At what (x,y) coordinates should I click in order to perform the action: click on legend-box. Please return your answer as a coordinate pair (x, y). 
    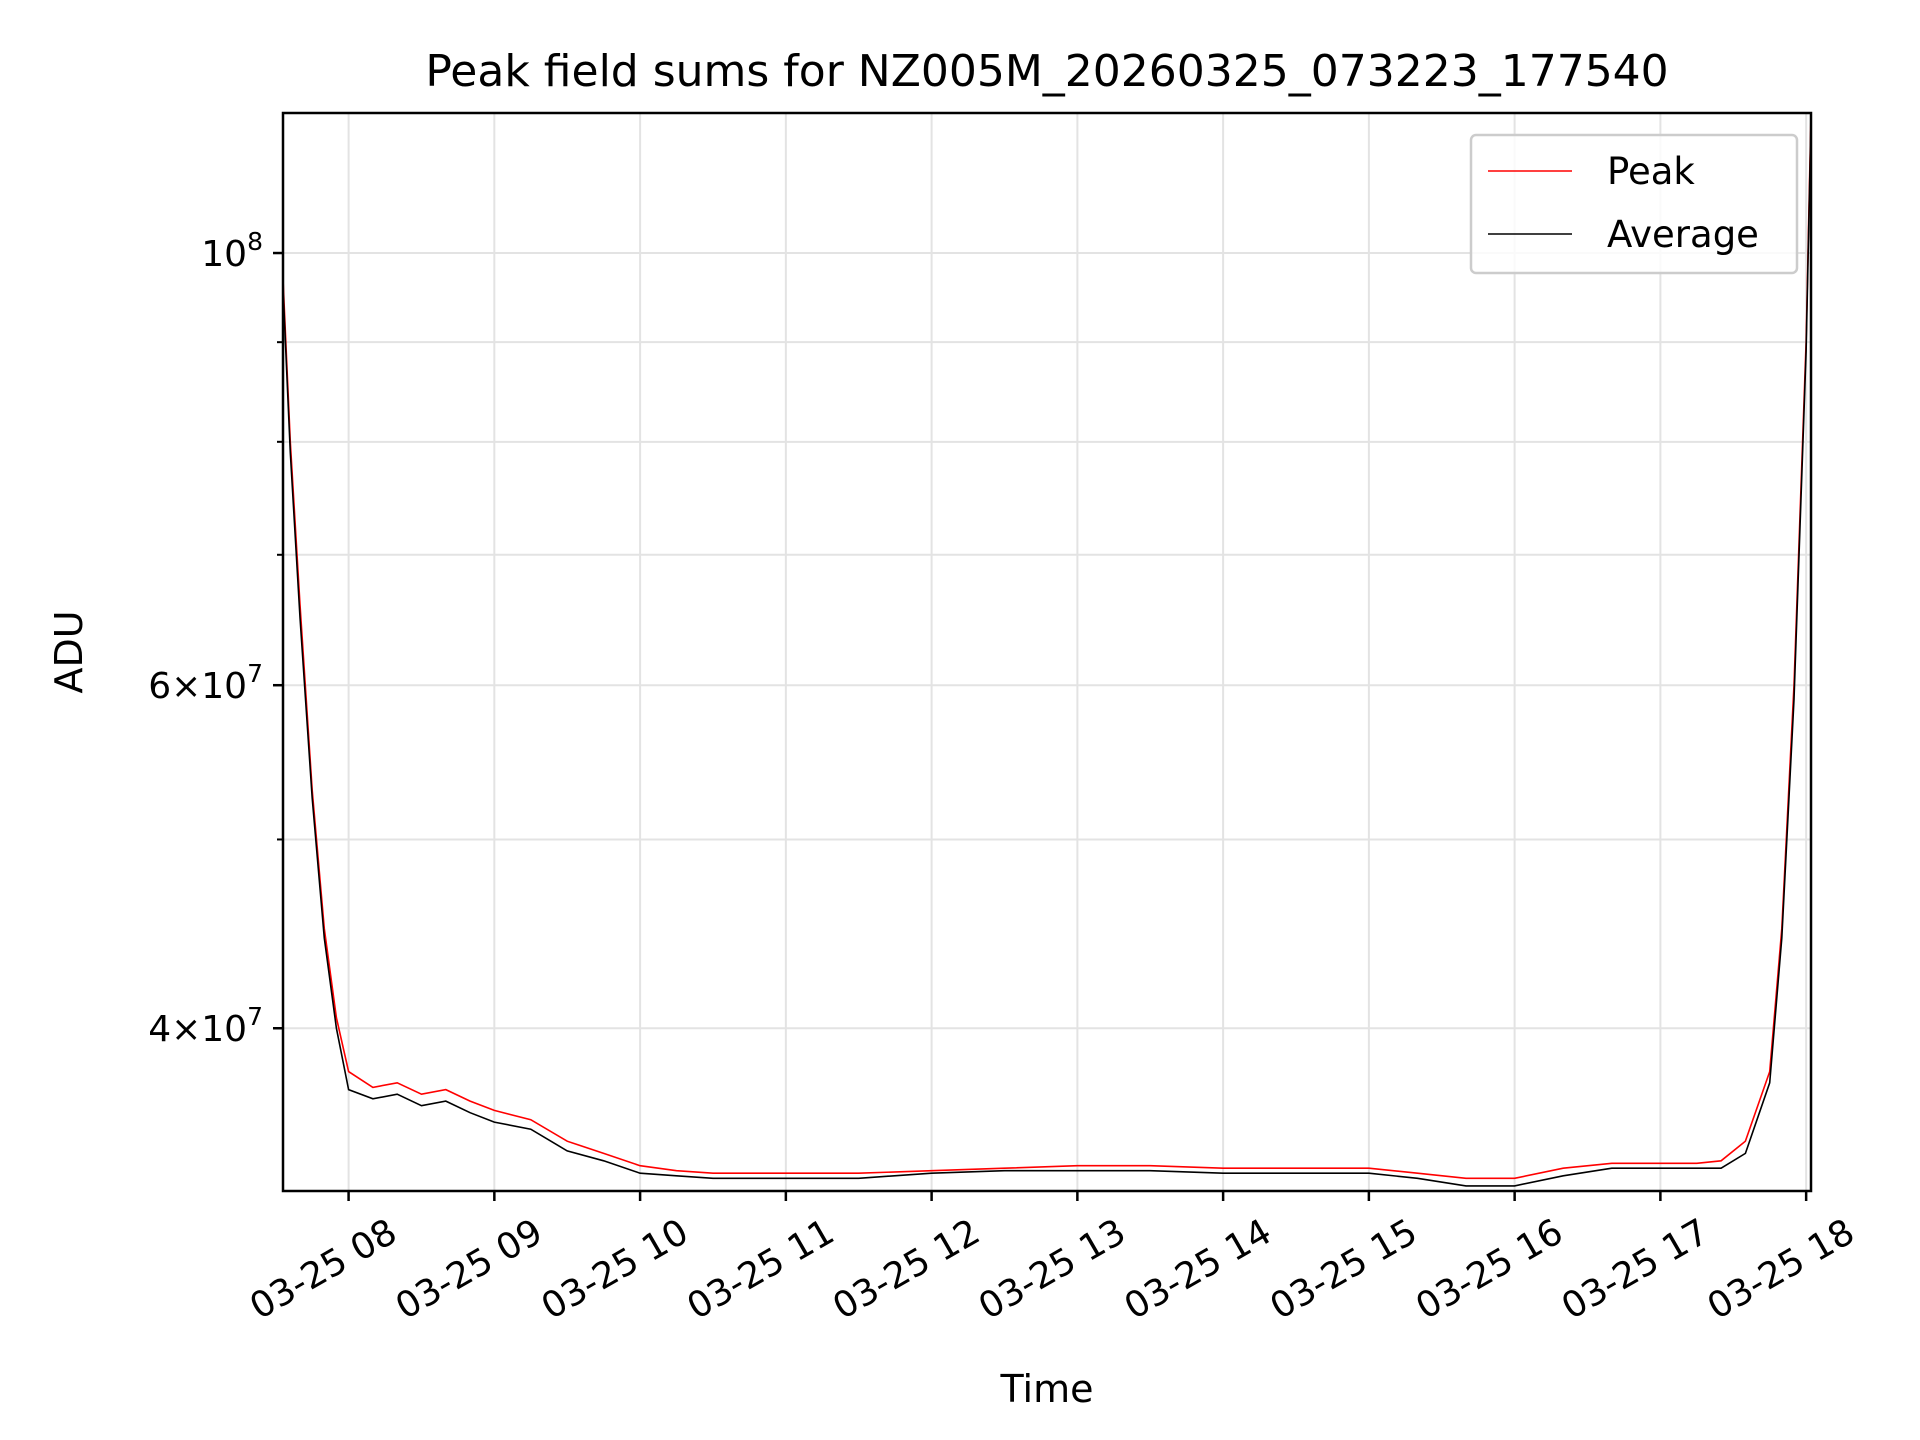
    Looking at the image, I should click on (1634, 204).